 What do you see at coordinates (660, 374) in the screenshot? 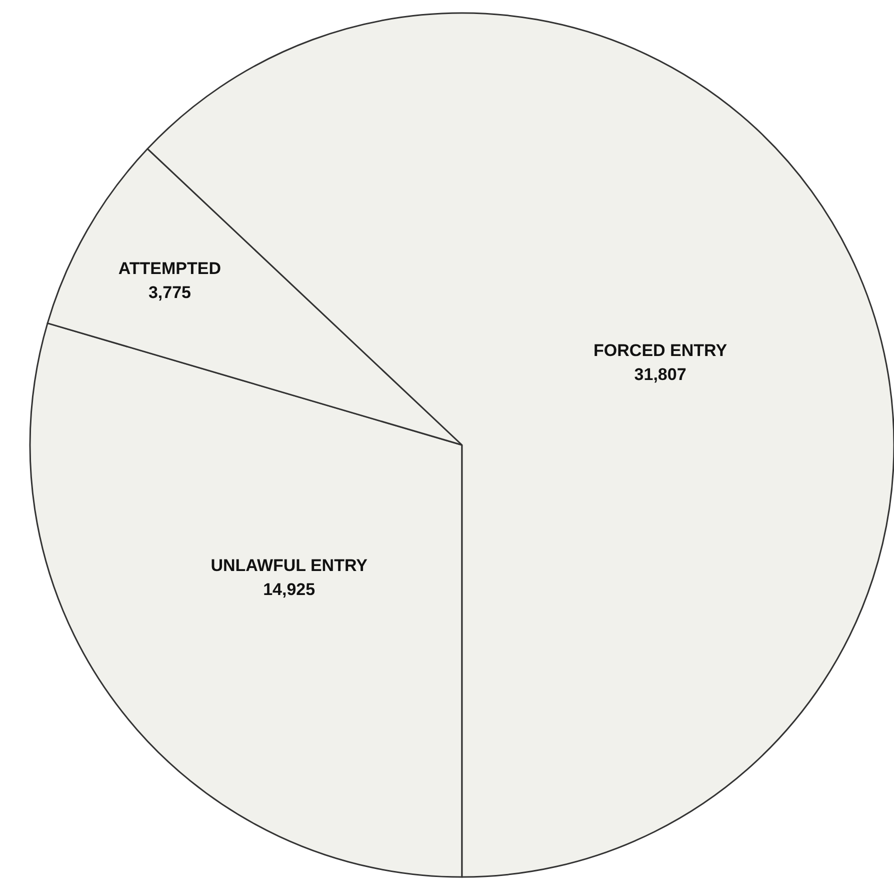
I see `data-label: 31,807` at bounding box center [660, 374].